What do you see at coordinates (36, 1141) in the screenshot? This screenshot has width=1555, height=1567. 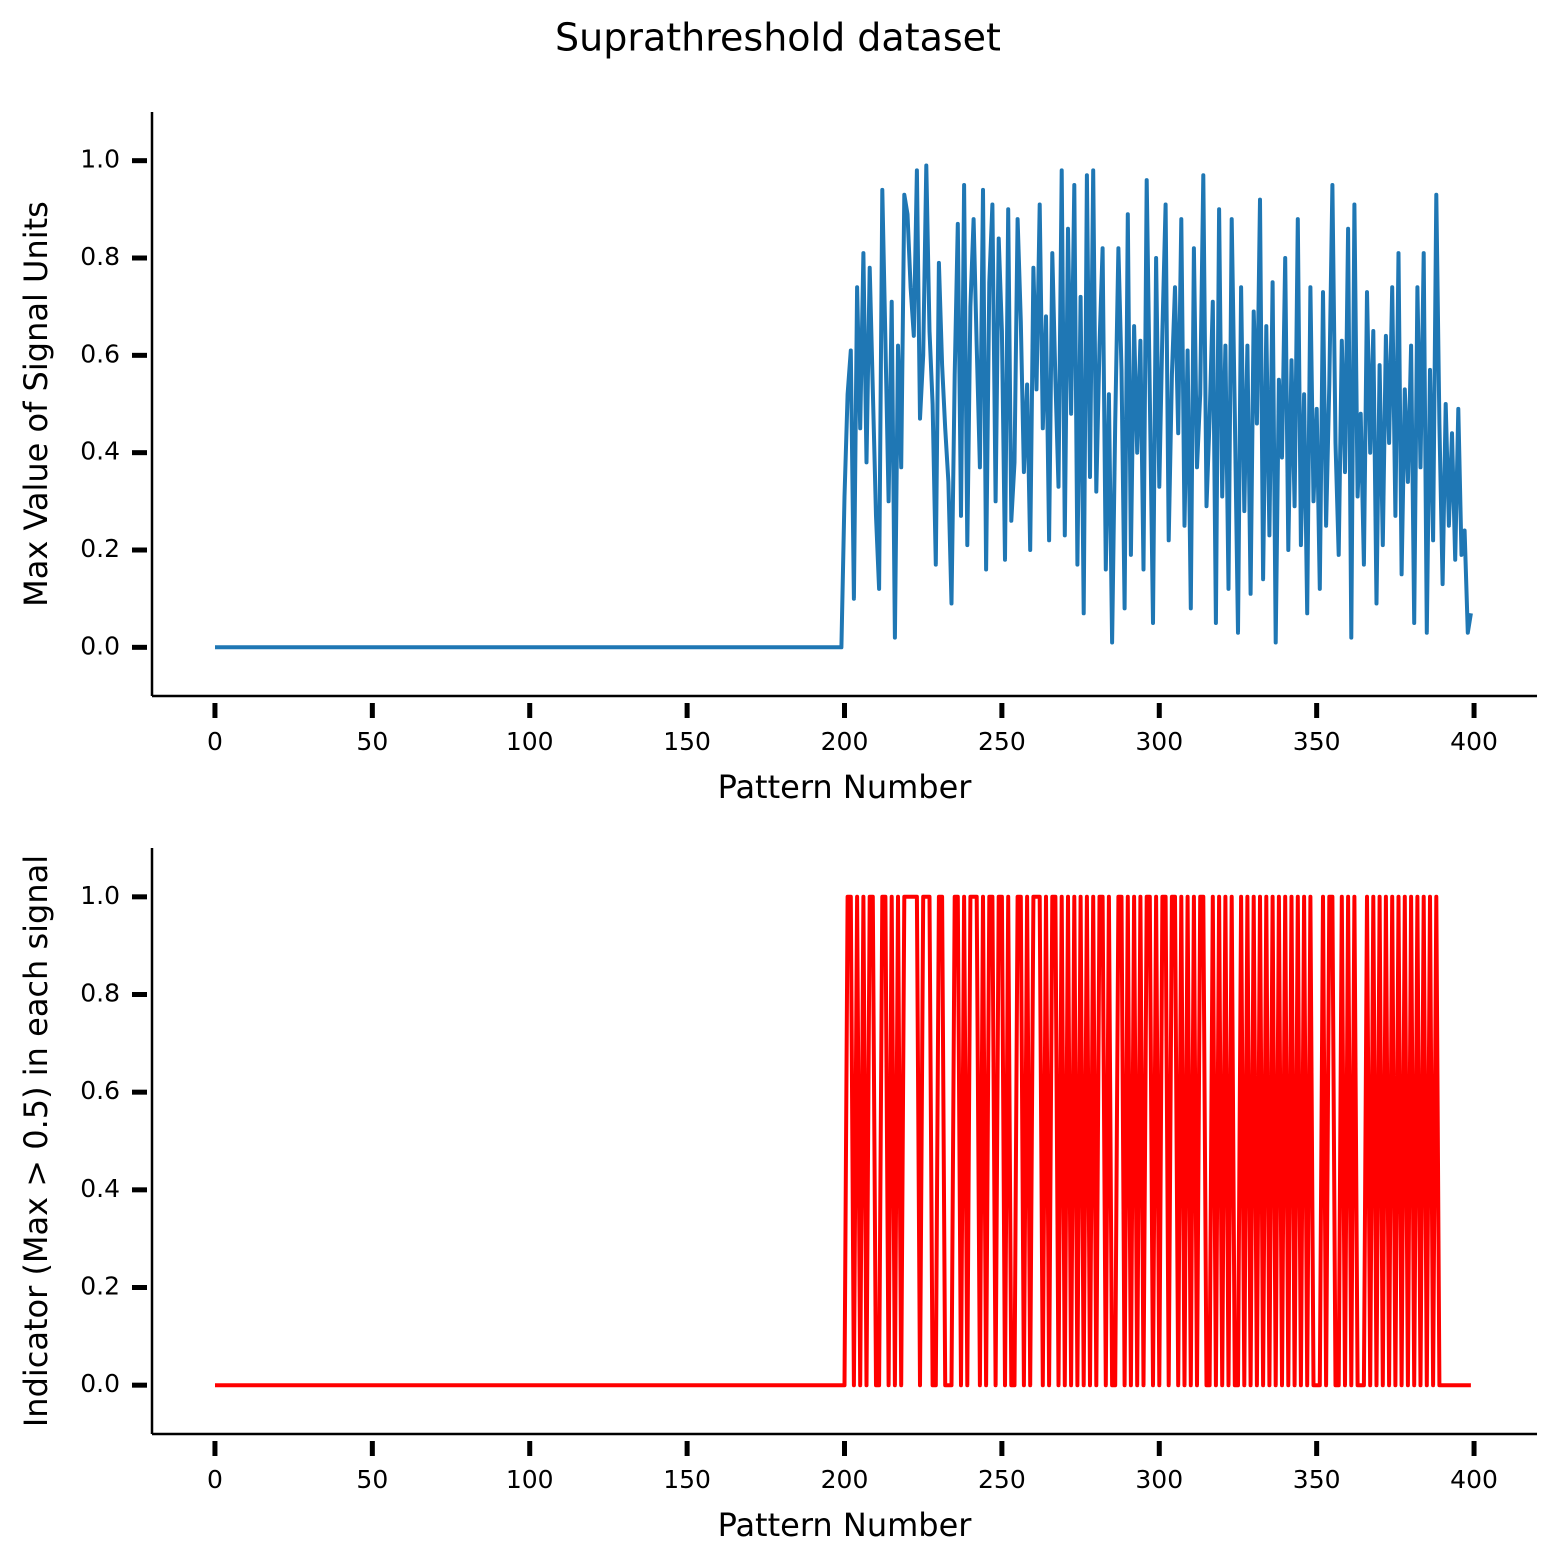 I see `y-axis-label: Indicator (Max > 0.5) in each signal` at bounding box center [36, 1141].